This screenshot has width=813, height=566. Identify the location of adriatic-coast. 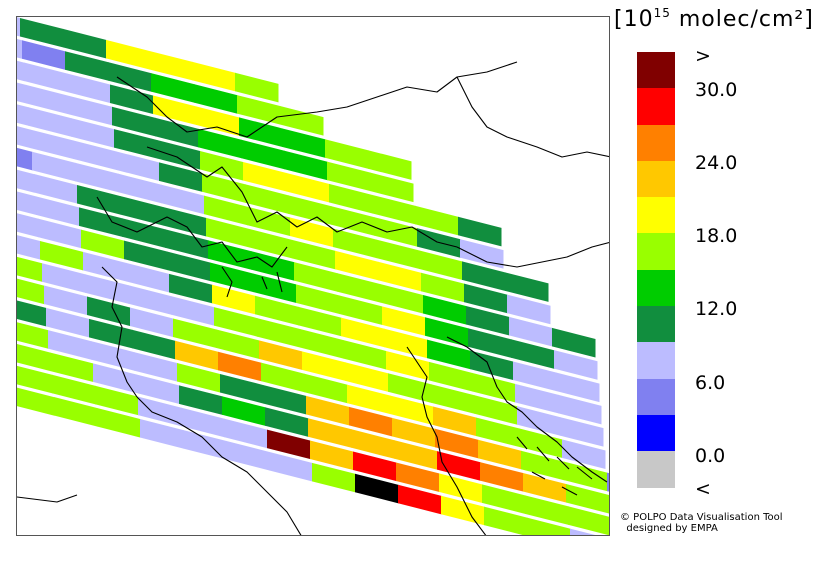
(446, 440).